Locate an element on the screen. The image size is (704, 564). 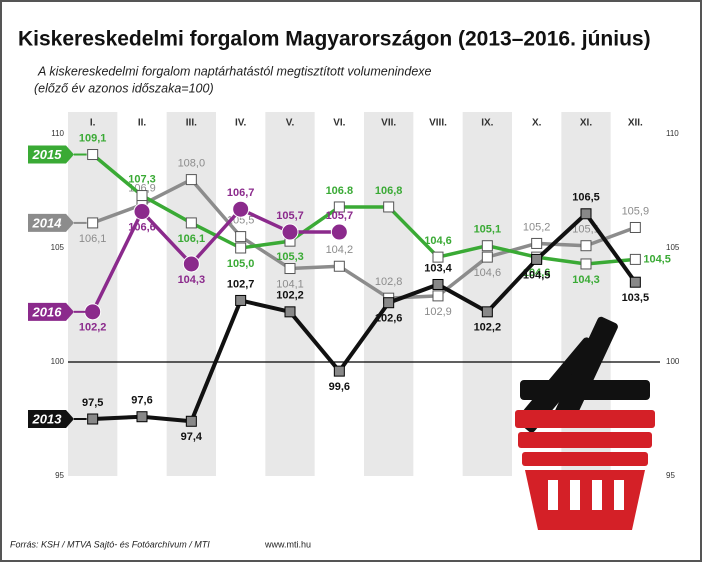
data-label: 106,5 is located at coordinates (586, 198).